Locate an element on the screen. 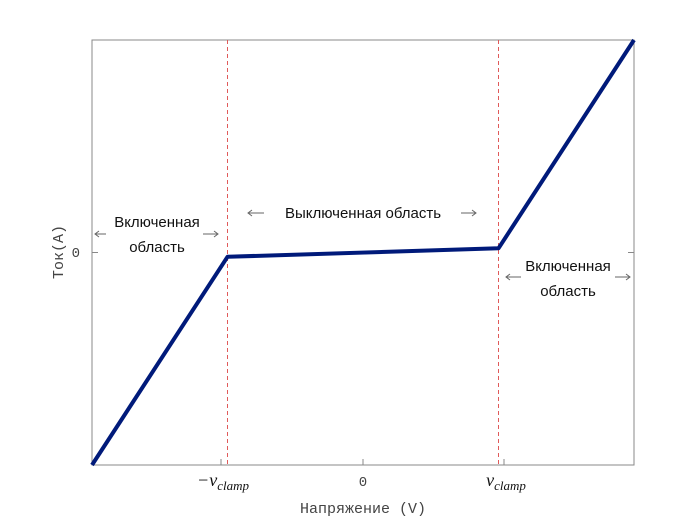  x-tick-label-zero: 0 is located at coordinates (363, 483).